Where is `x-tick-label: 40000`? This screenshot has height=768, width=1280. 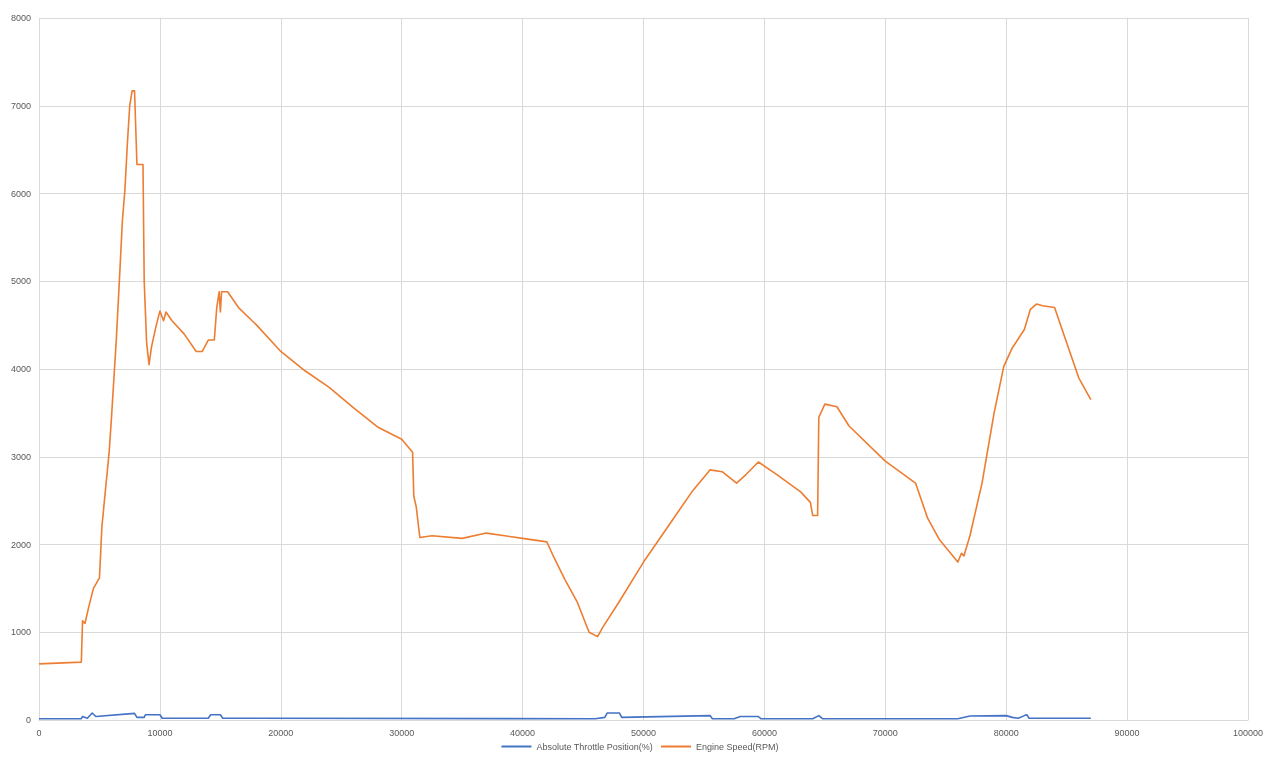
x-tick-label: 40000 is located at coordinates (523, 732).